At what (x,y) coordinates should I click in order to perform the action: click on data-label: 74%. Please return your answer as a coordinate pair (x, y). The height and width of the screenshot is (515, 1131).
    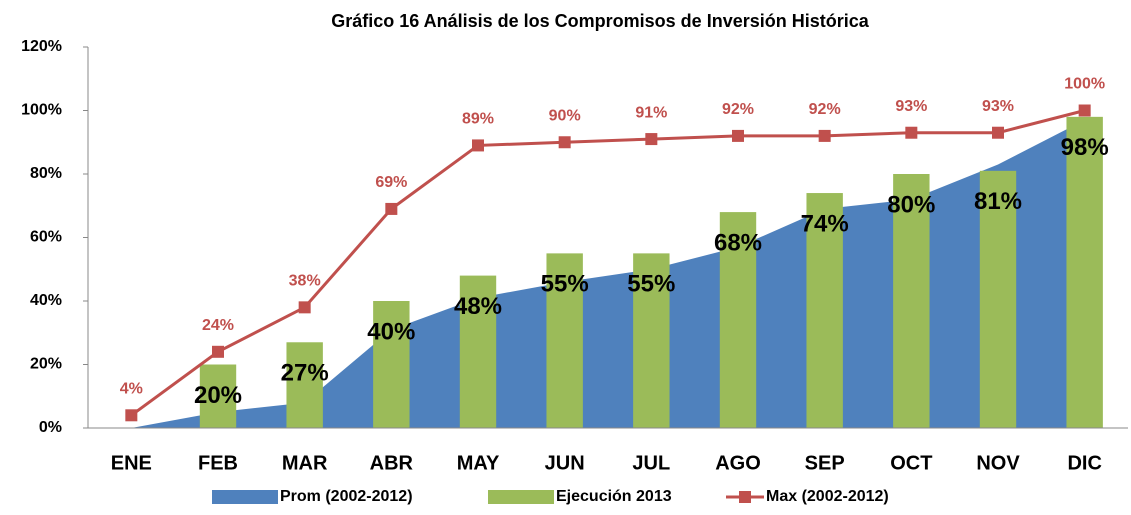
    Looking at the image, I should click on (825, 223).